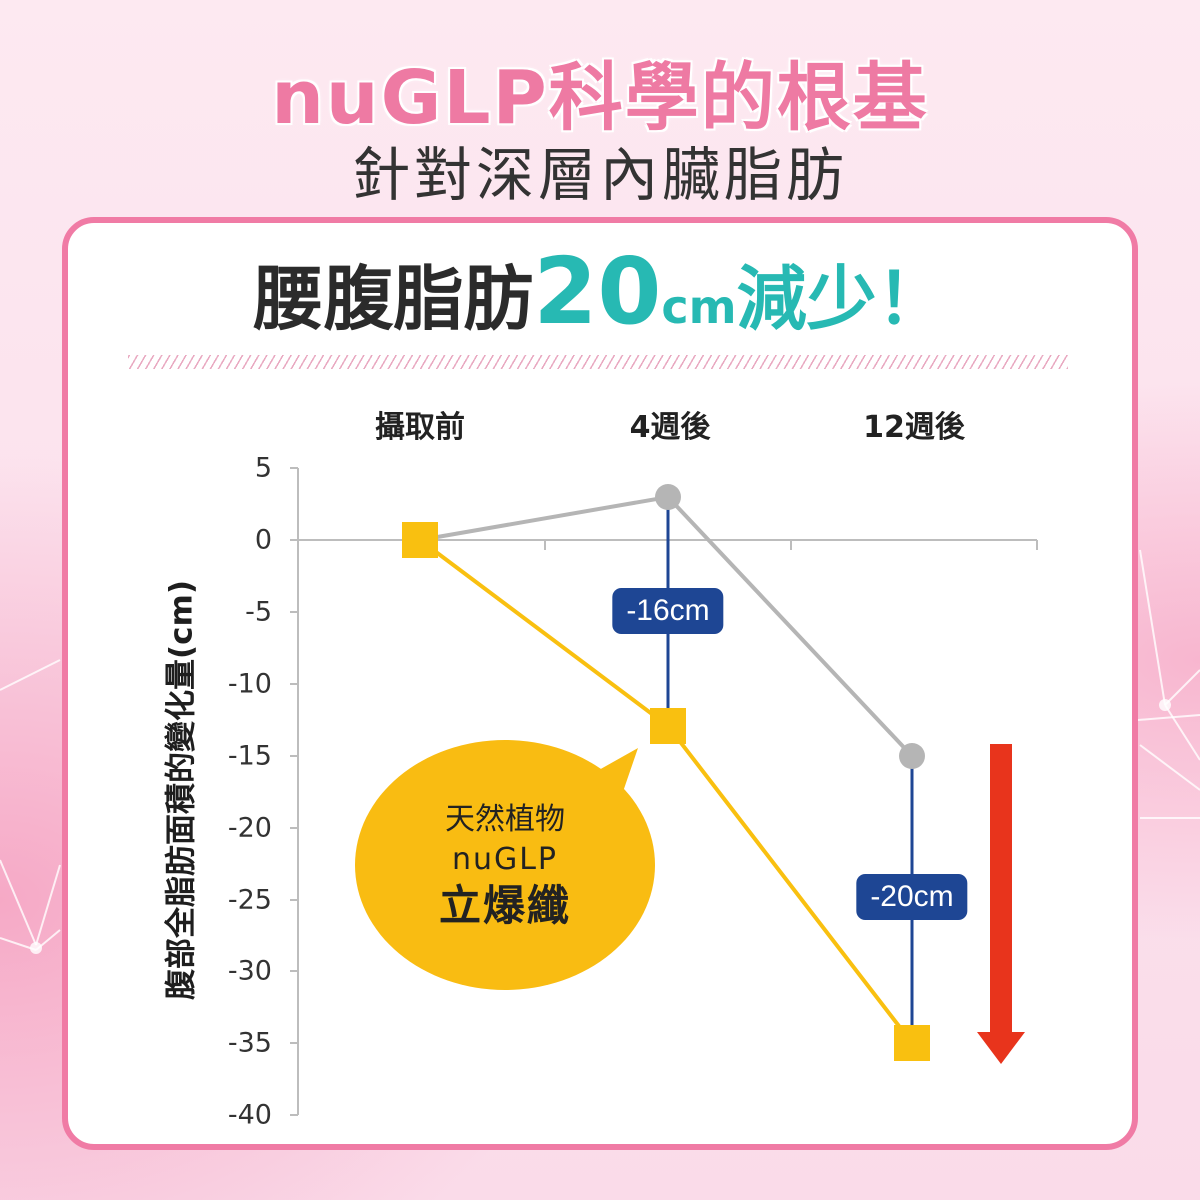 Image resolution: width=1200 pixels, height=1200 pixels. What do you see at coordinates (912, 897) in the screenshot?
I see `reduction-badge-week12: -20cm` at bounding box center [912, 897].